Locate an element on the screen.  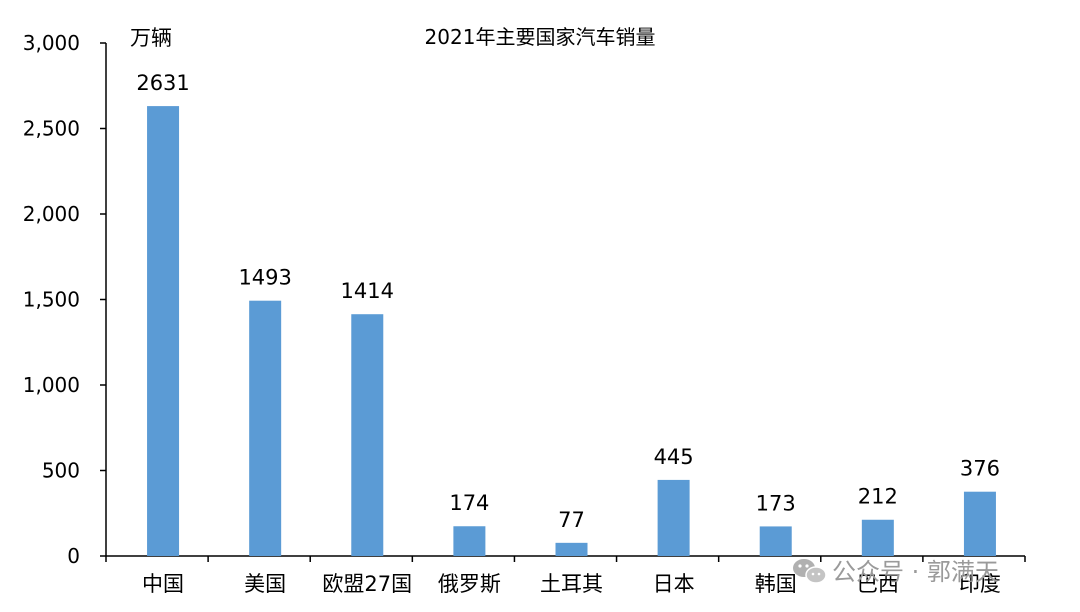
x-category-label: 欧盟27国 is located at coordinates (367, 584).